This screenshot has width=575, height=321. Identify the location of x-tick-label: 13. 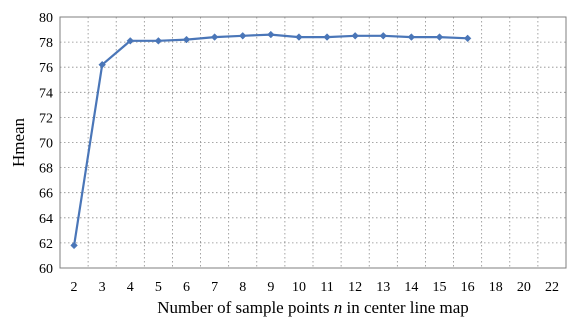
(383, 287).